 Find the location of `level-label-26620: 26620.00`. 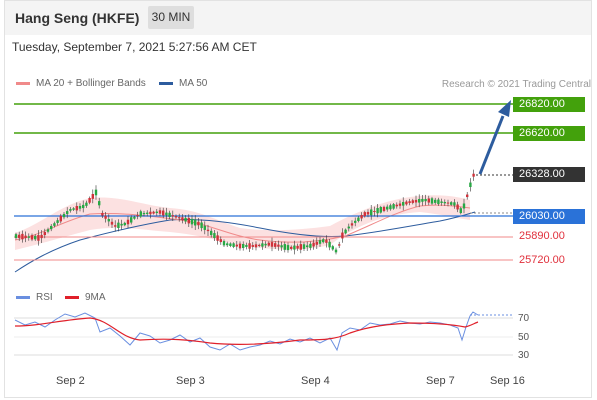

level-label-26620: 26620.00 is located at coordinates (549, 133).